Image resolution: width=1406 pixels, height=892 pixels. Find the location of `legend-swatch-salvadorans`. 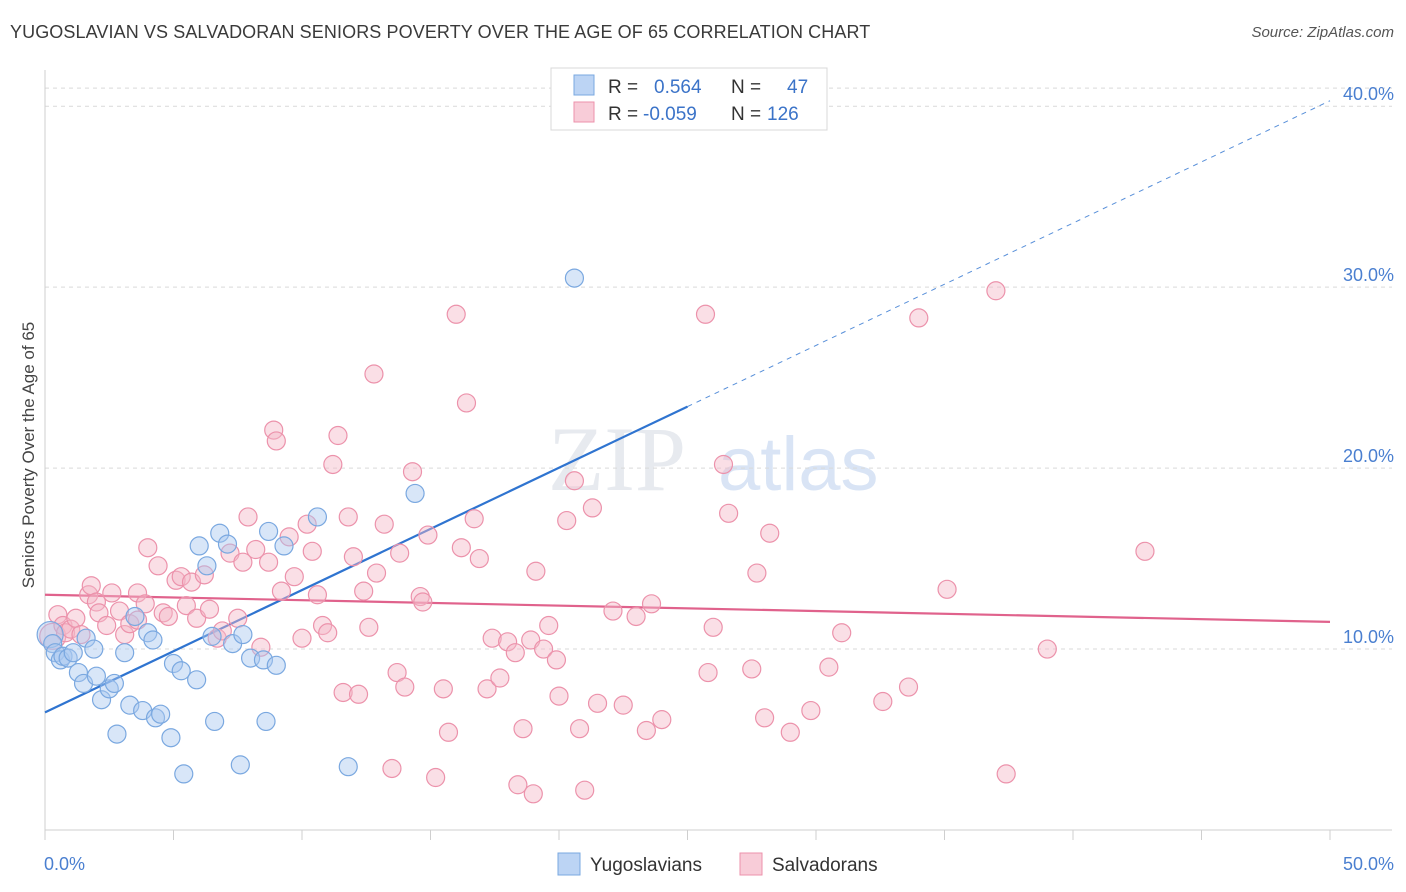

legend-swatch-salvadorans is located at coordinates (584, 112).